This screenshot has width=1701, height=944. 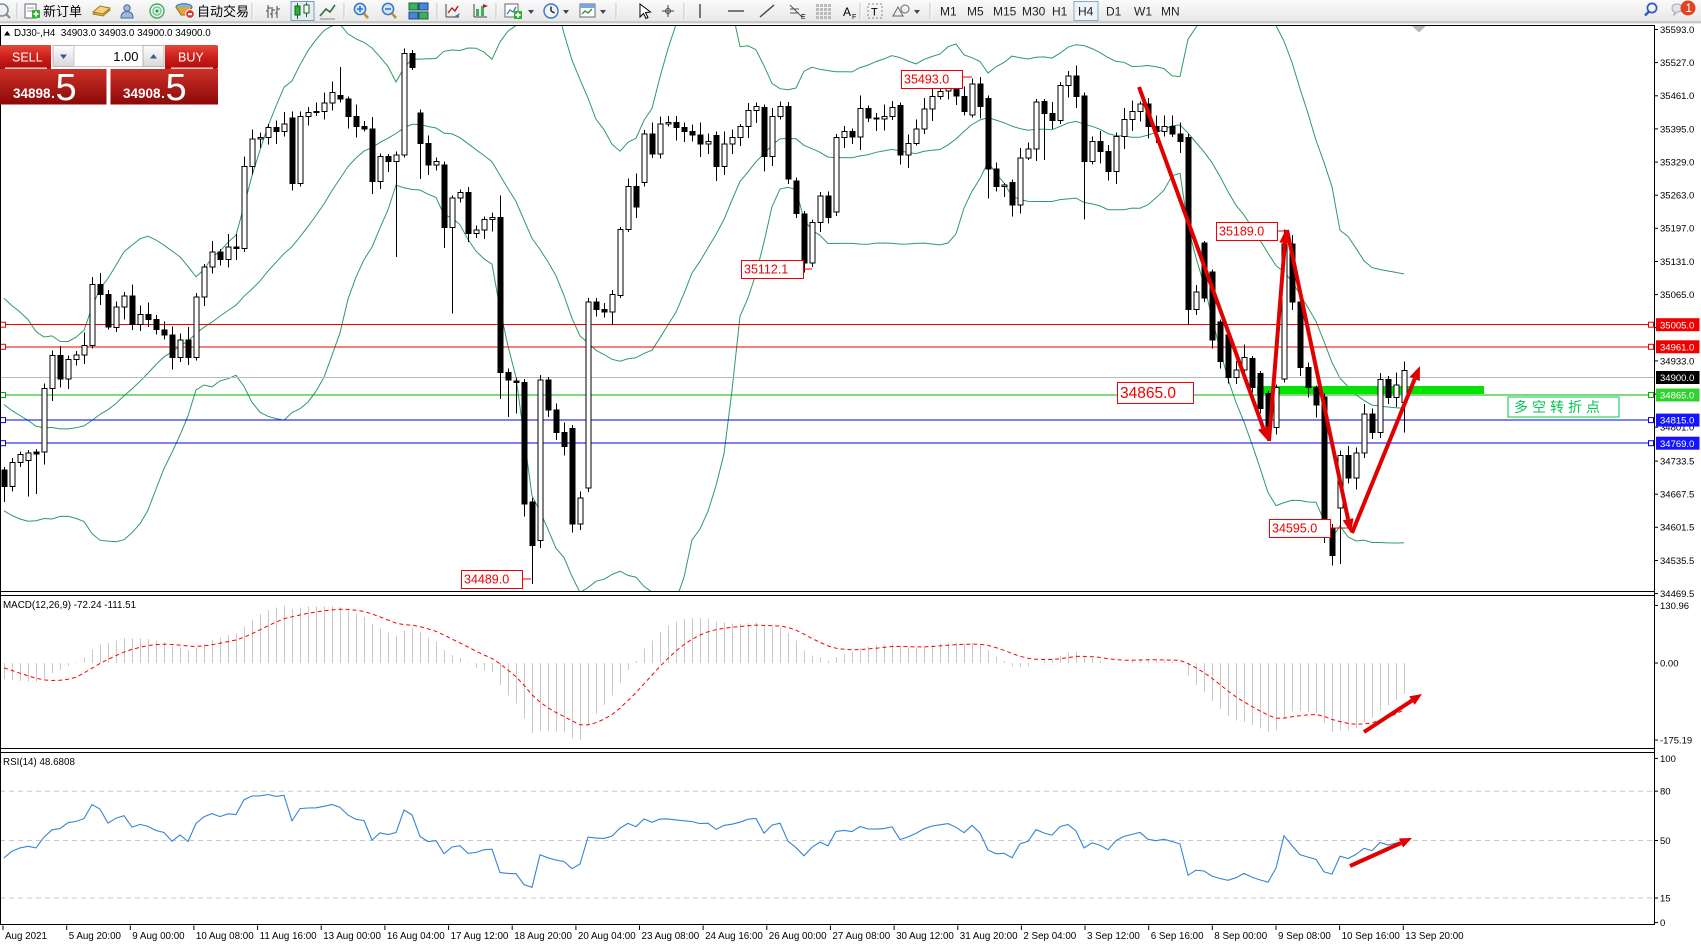 I want to click on svg-text: 35005.0, so click(x=1677, y=325).